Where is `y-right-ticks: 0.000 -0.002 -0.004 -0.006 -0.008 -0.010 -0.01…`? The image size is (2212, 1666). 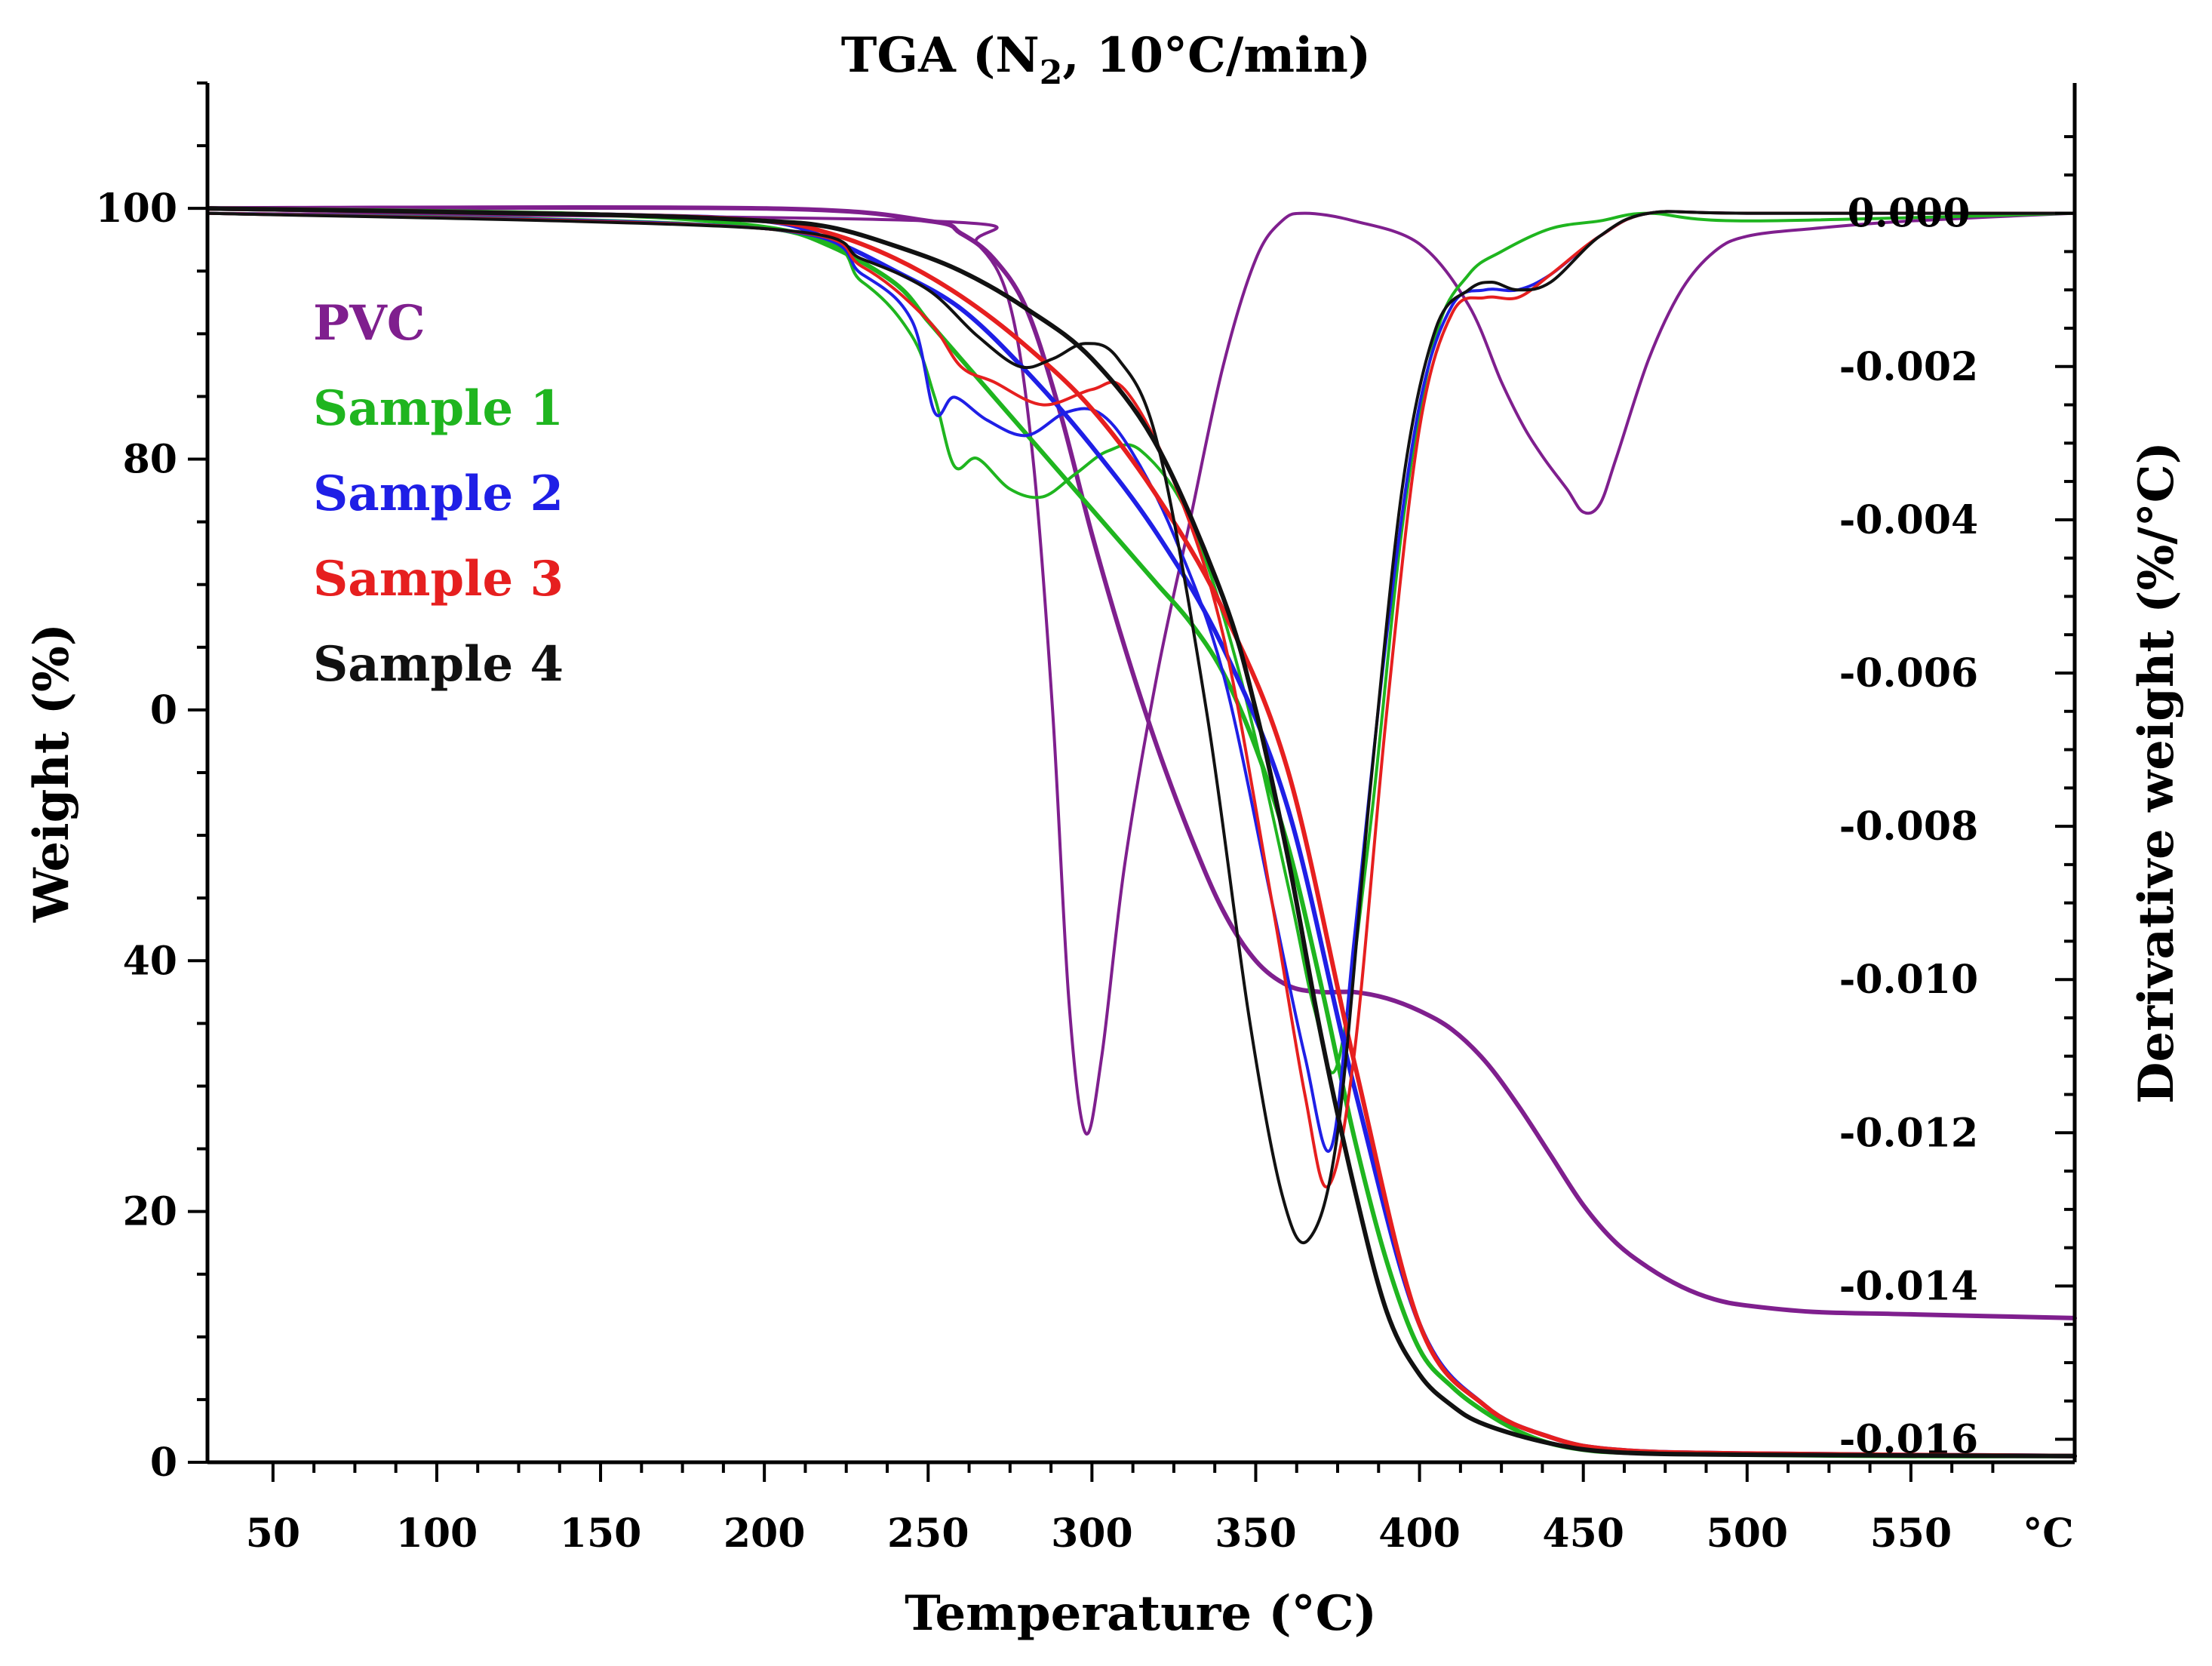 y-right-ticks: 0.000 -0.002 -0.004 -0.006 -0.008 -0.010 -0.01… is located at coordinates (1957, 799).